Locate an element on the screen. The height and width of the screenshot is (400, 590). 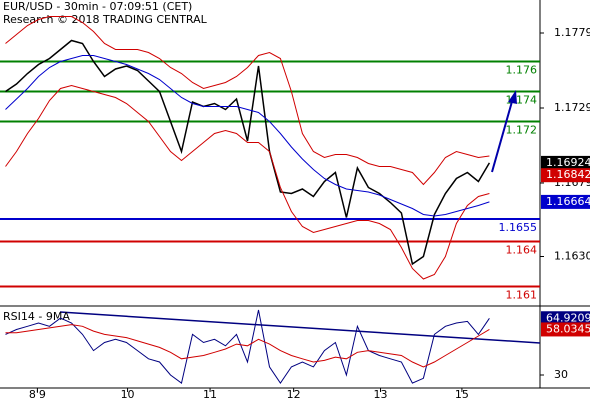
value-box-label: 1.16664 is located at coordinates (568, 201).